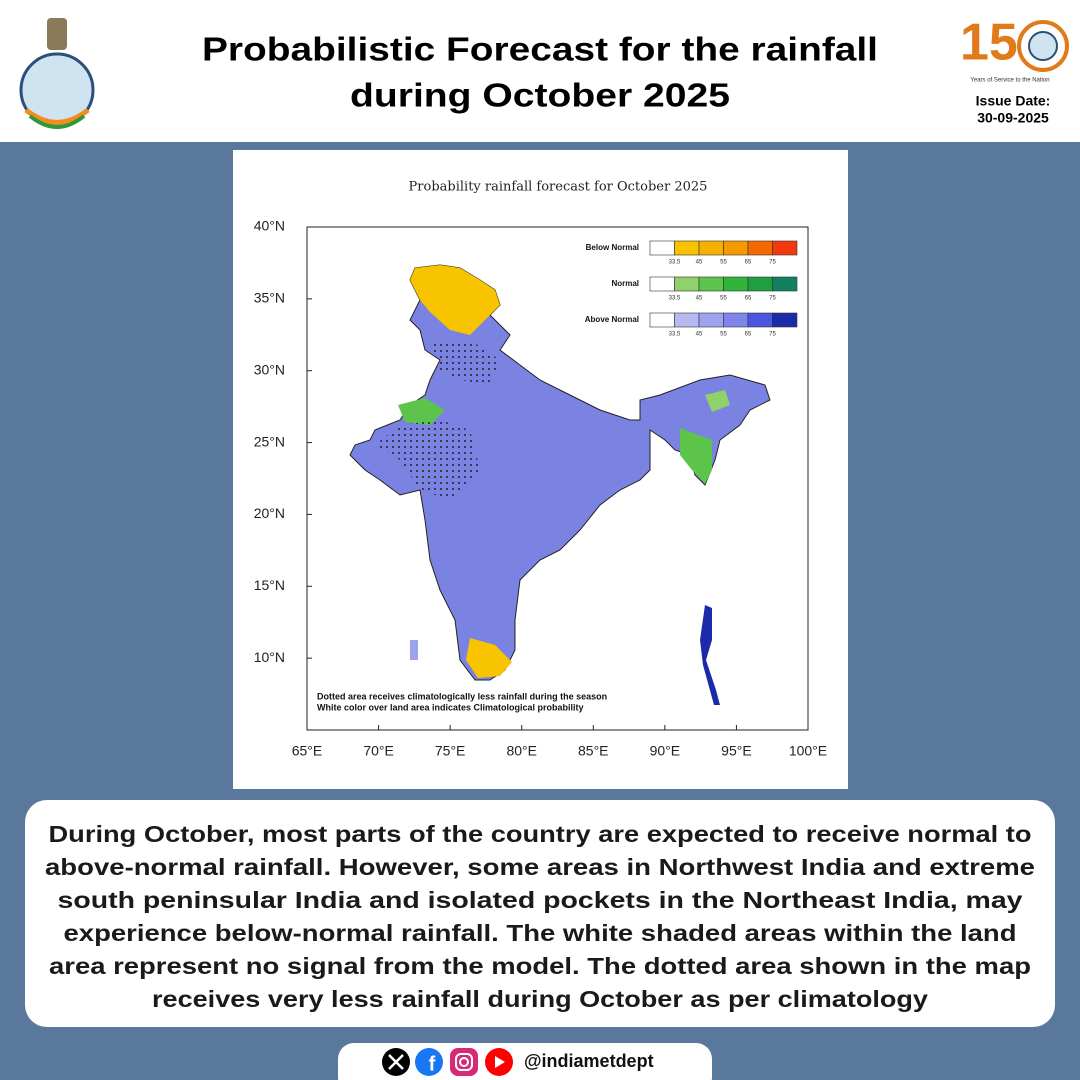 The image size is (1080, 1080). I want to click on lon-tick-label: 80°E, so click(521, 751).